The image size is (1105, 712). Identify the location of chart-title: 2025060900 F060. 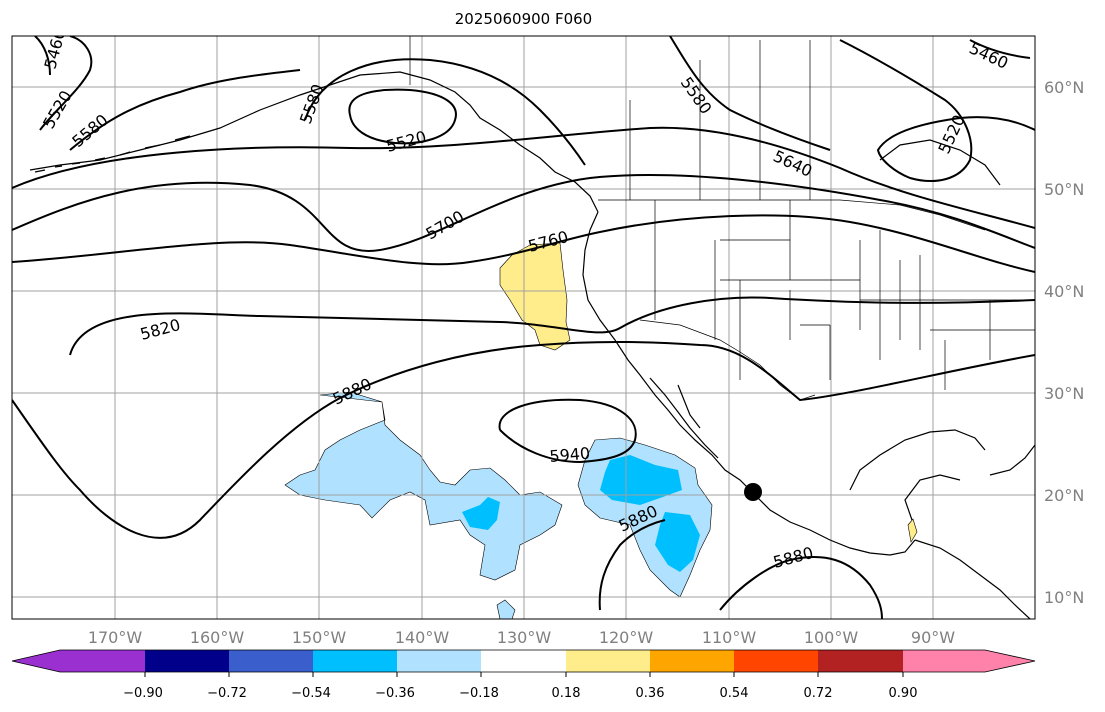
(523, 19).